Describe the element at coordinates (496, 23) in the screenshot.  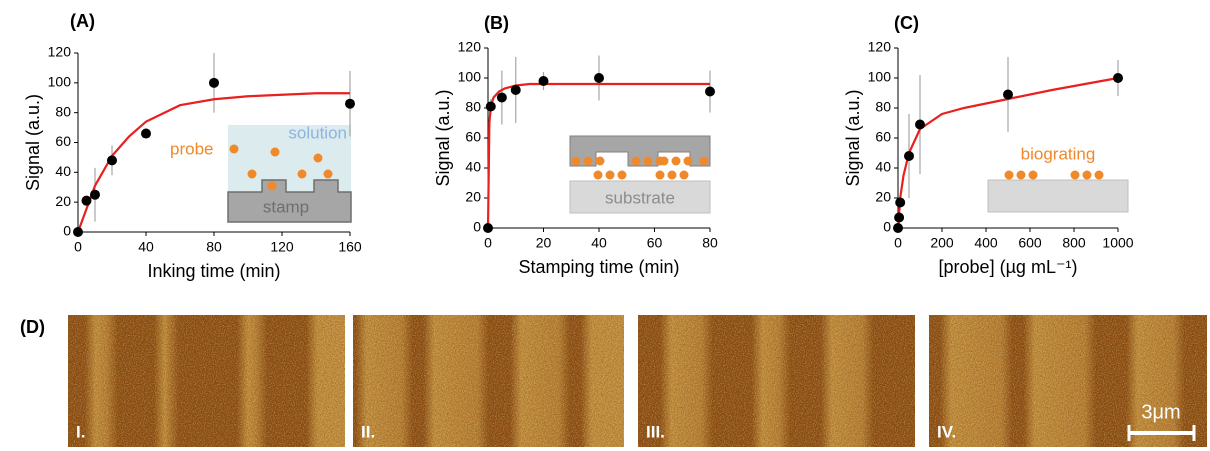
I see `chart-label: (B)` at that location.